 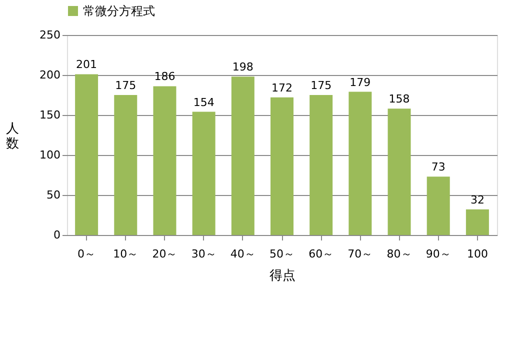 I want to click on x-tick-label: 20～, so click(x=165, y=254).